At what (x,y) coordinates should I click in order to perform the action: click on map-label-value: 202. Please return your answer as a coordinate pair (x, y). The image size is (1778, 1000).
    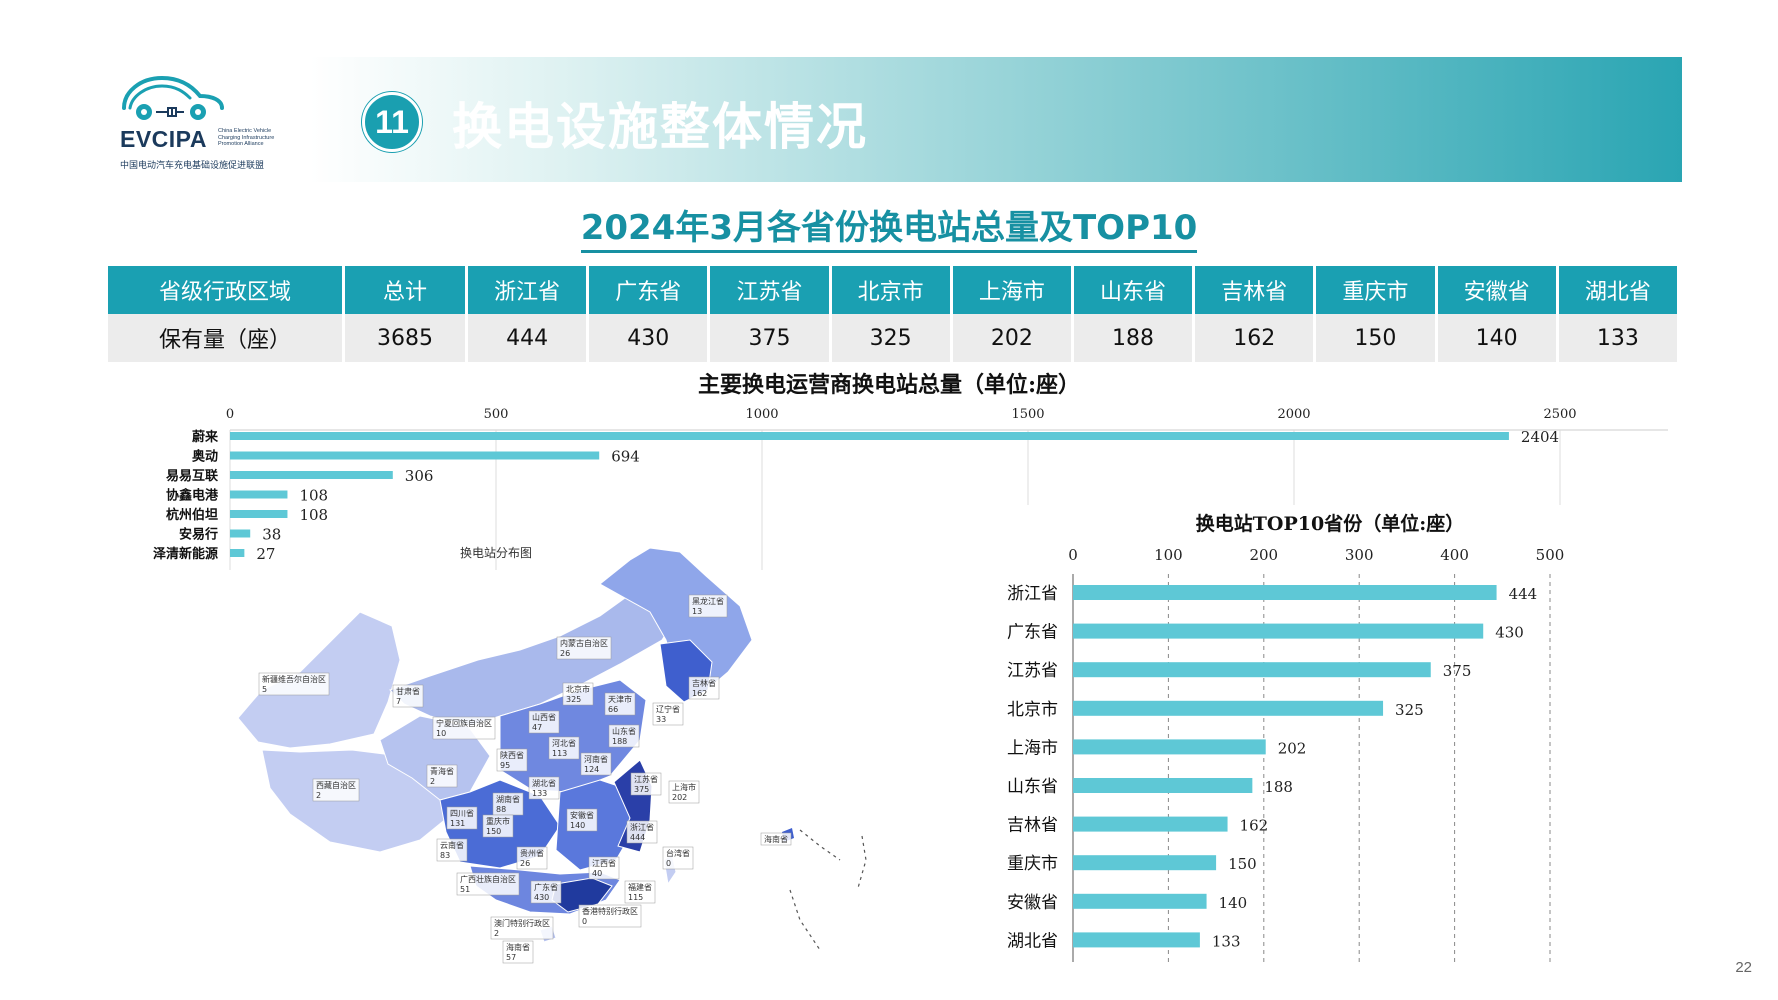
    Looking at the image, I should click on (679, 797).